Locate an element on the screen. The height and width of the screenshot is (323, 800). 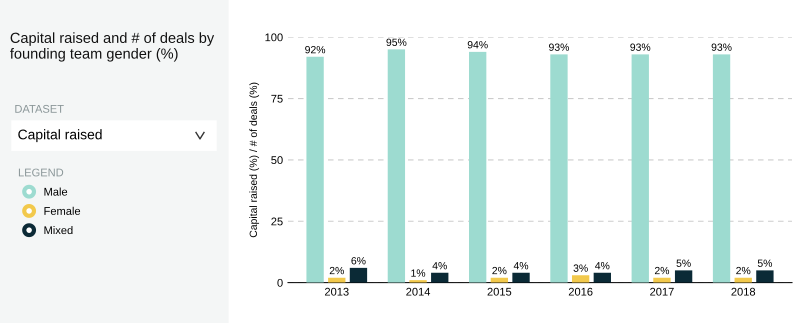
data-label: 3% is located at coordinates (581, 268).